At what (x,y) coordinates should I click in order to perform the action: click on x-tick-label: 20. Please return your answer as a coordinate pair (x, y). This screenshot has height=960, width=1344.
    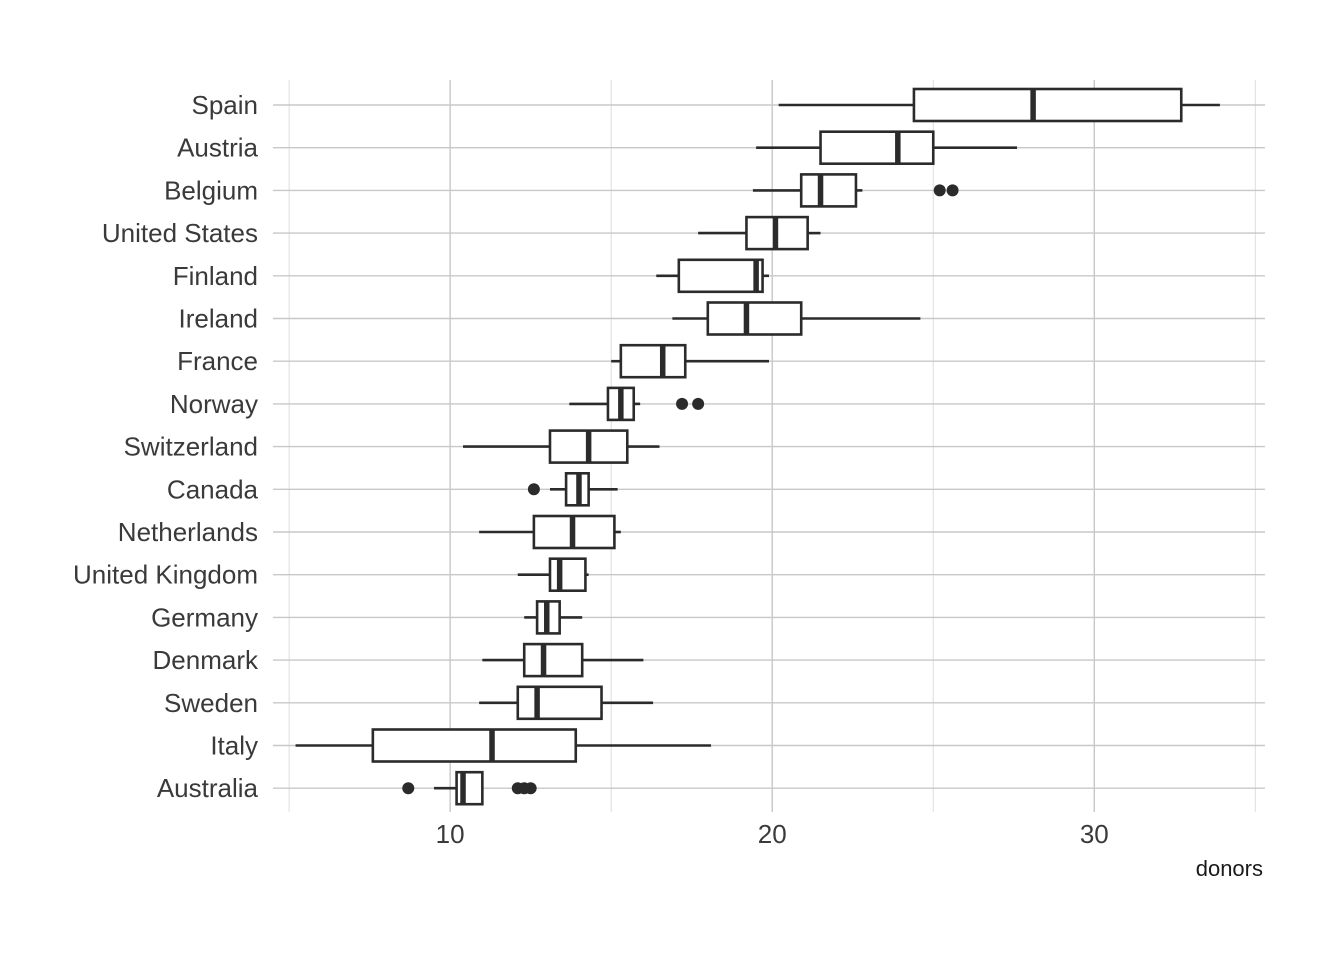
    Looking at the image, I should click on (772, 834).